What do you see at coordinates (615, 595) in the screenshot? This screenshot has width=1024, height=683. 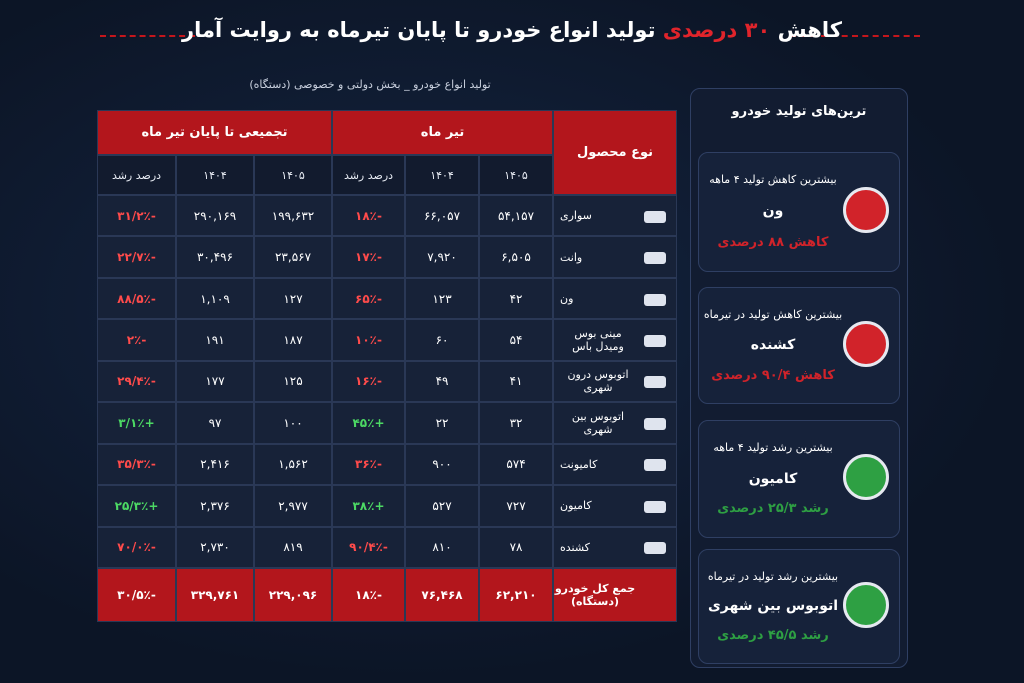 I see `total-label: جمع کل خودرو (دستگاه)` at bounding box center [615, 595].